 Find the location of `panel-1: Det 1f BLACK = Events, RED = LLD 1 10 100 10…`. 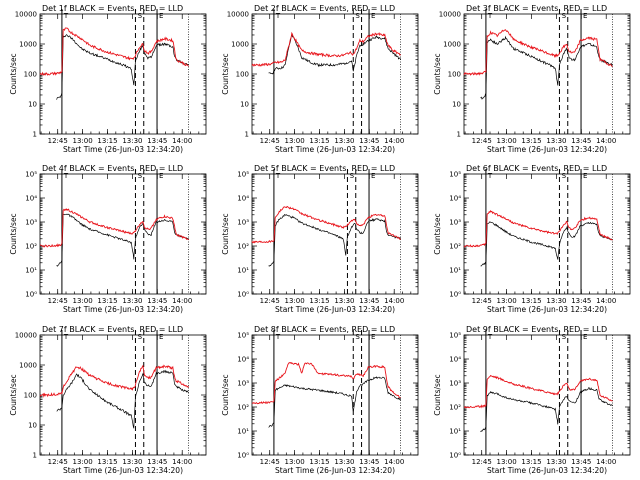

panel-1: Det 1f BLACK = Events, RED = LLD 1 10 100 10… is located at coordinates (108, 79).